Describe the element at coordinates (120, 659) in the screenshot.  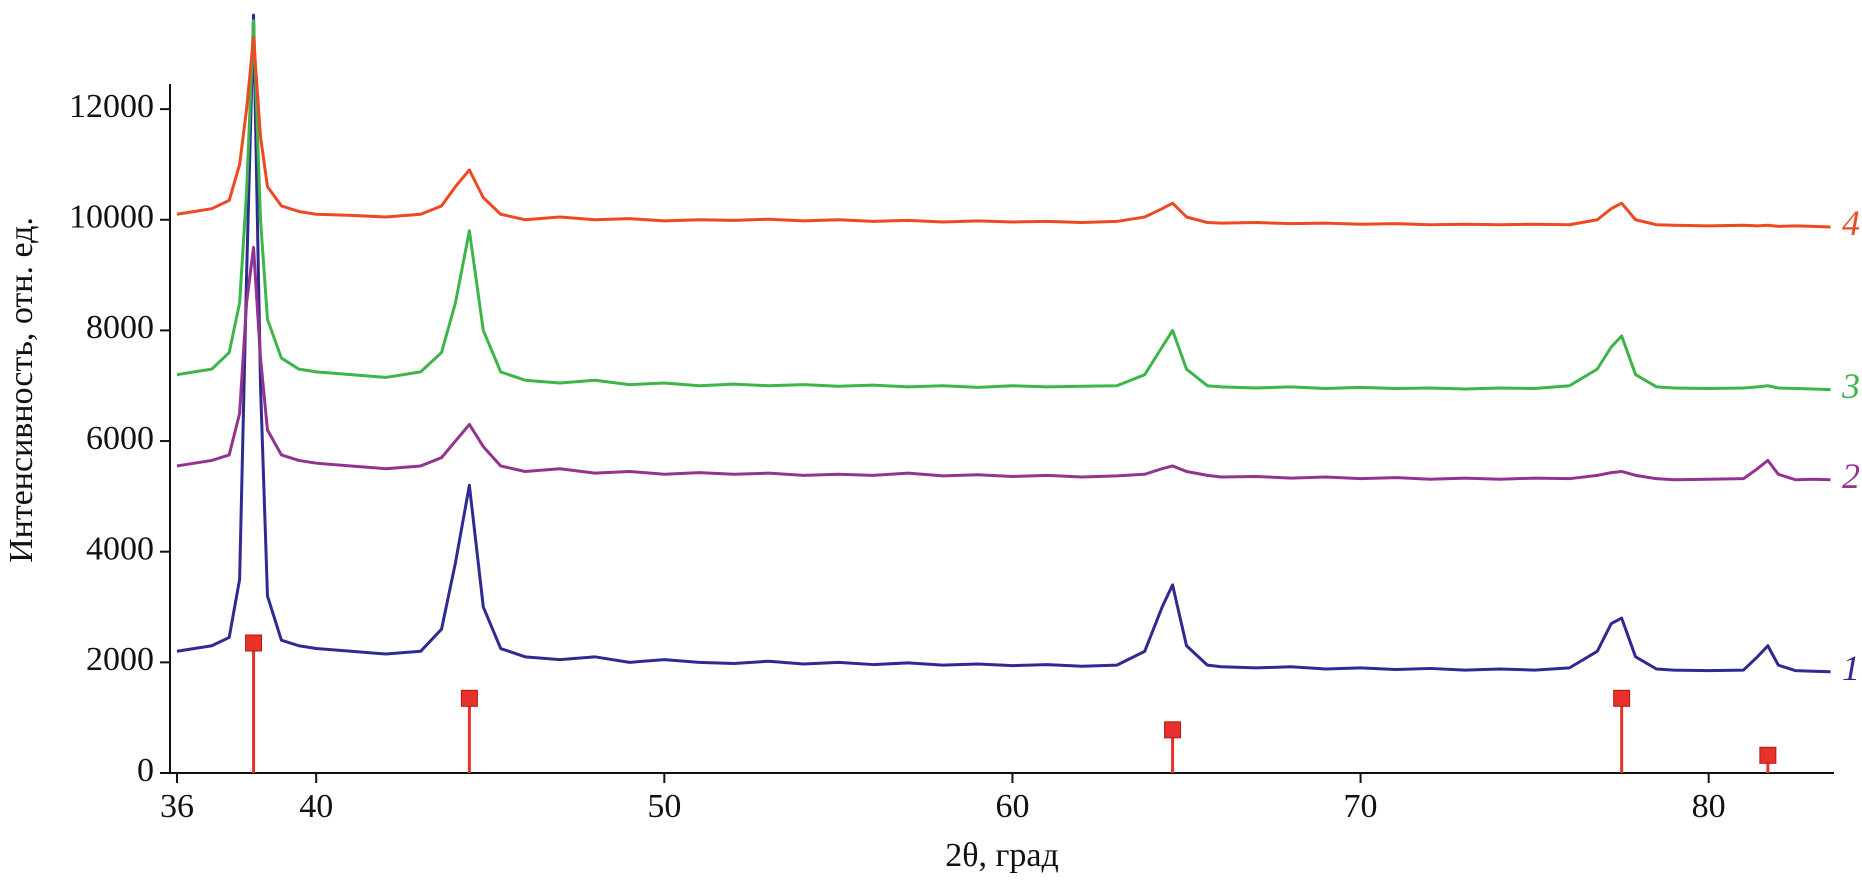
I see `y-tick-label: 2000` at that location.